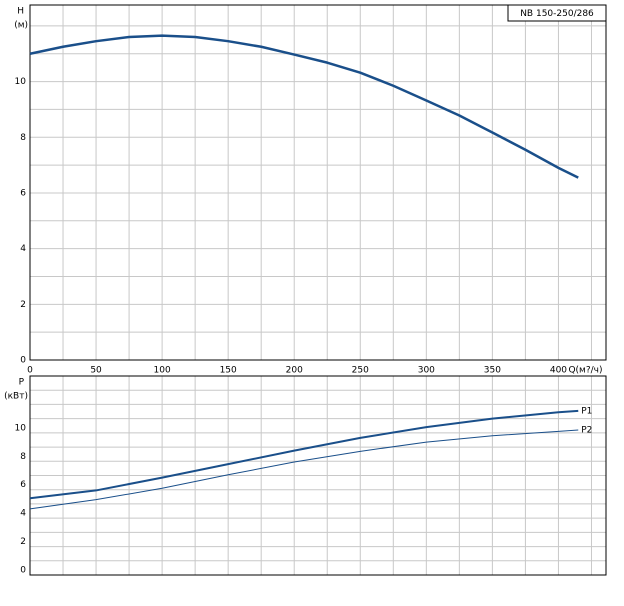  Describe the element at coordinates (16, 397) in the screenshot. I see `y-axis-unit: (кВт)` at that location.